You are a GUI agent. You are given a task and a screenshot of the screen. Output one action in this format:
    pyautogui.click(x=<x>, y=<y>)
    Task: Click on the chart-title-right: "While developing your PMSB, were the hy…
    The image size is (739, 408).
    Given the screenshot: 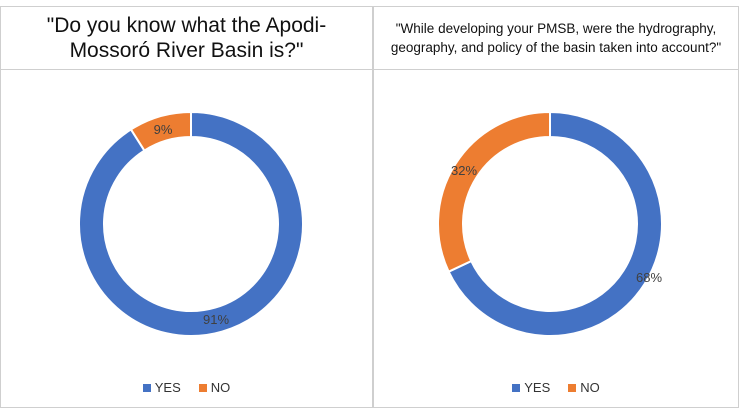 What is the action you would take?
    pyautogui.click(x=556, y=38)
    